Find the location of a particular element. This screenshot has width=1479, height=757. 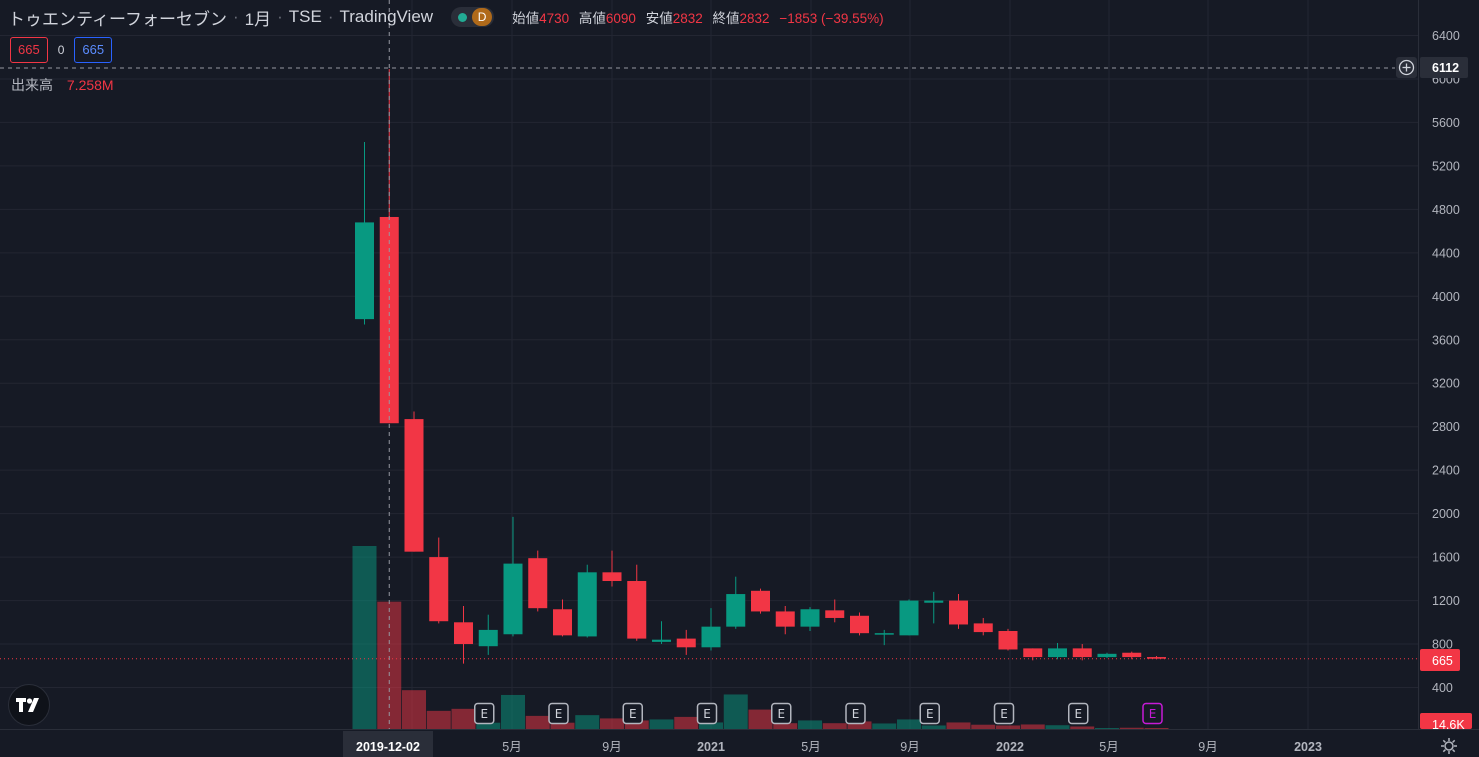

time-axis: 5月 9月 2021 5月 9月 2022 5月 9月 2023 2019-12-02 is located at coordinates (739, 743).